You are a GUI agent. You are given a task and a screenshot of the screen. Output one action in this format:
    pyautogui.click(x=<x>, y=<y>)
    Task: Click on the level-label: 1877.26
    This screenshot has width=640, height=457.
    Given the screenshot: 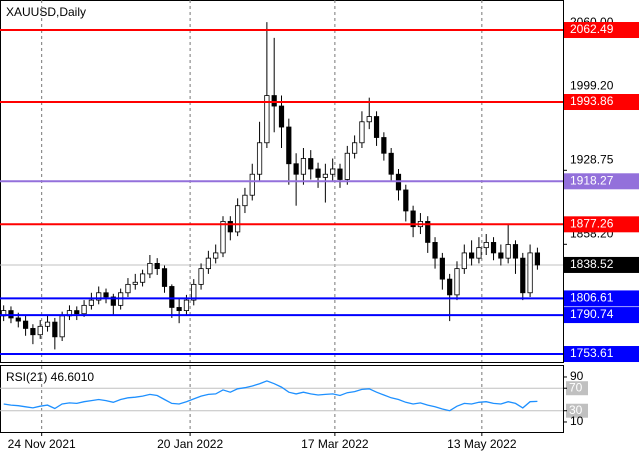 What is the action you would take?
    pyautogui.click(x=592, y=223)
    